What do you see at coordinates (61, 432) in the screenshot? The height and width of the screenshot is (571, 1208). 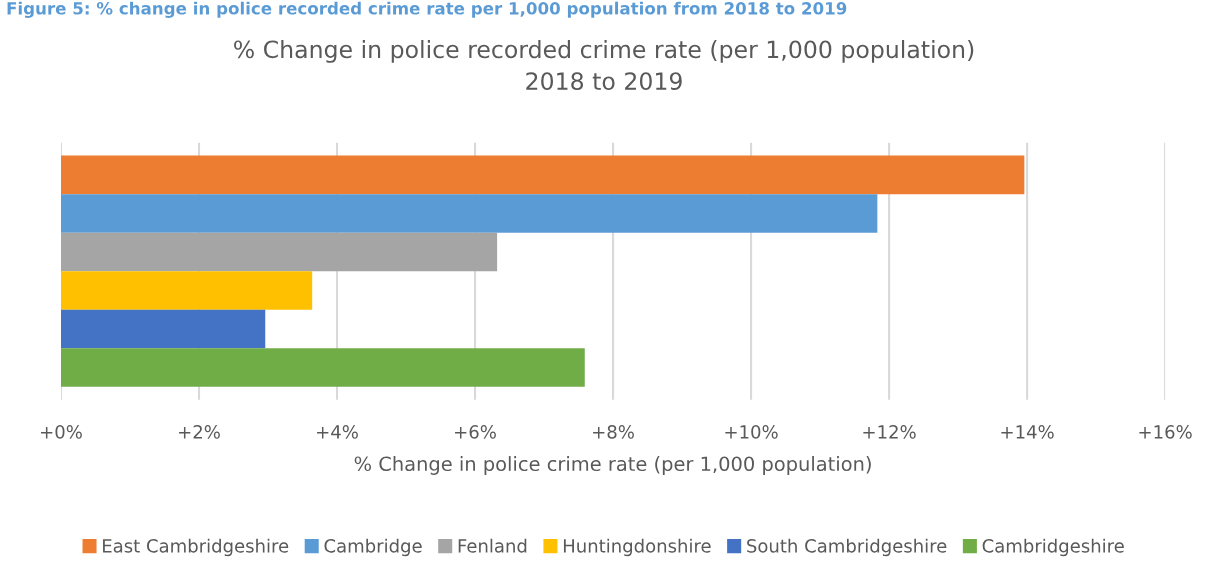 I see `x-tick-label: +0%` at bounding box center [61, 432].